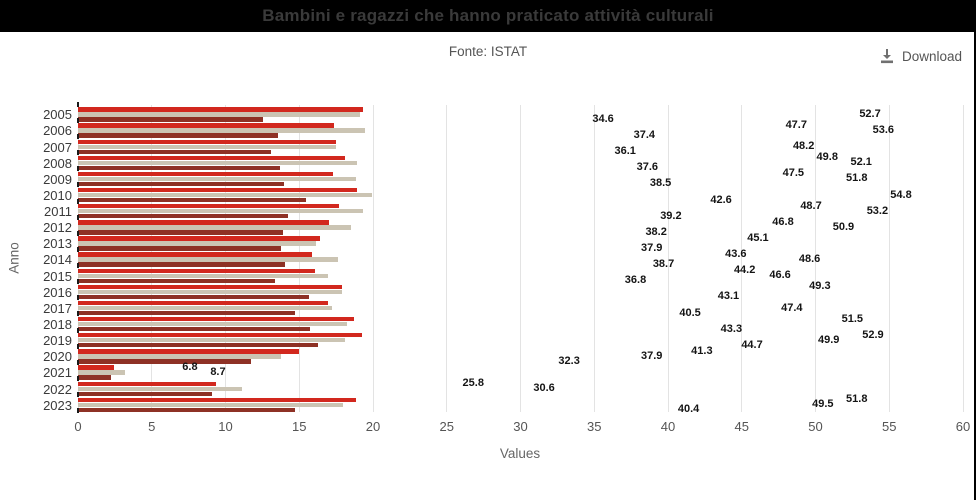 The width and height of the screenshot is (976, 500). I want to click on year-label: 2023, so click(57, 405).